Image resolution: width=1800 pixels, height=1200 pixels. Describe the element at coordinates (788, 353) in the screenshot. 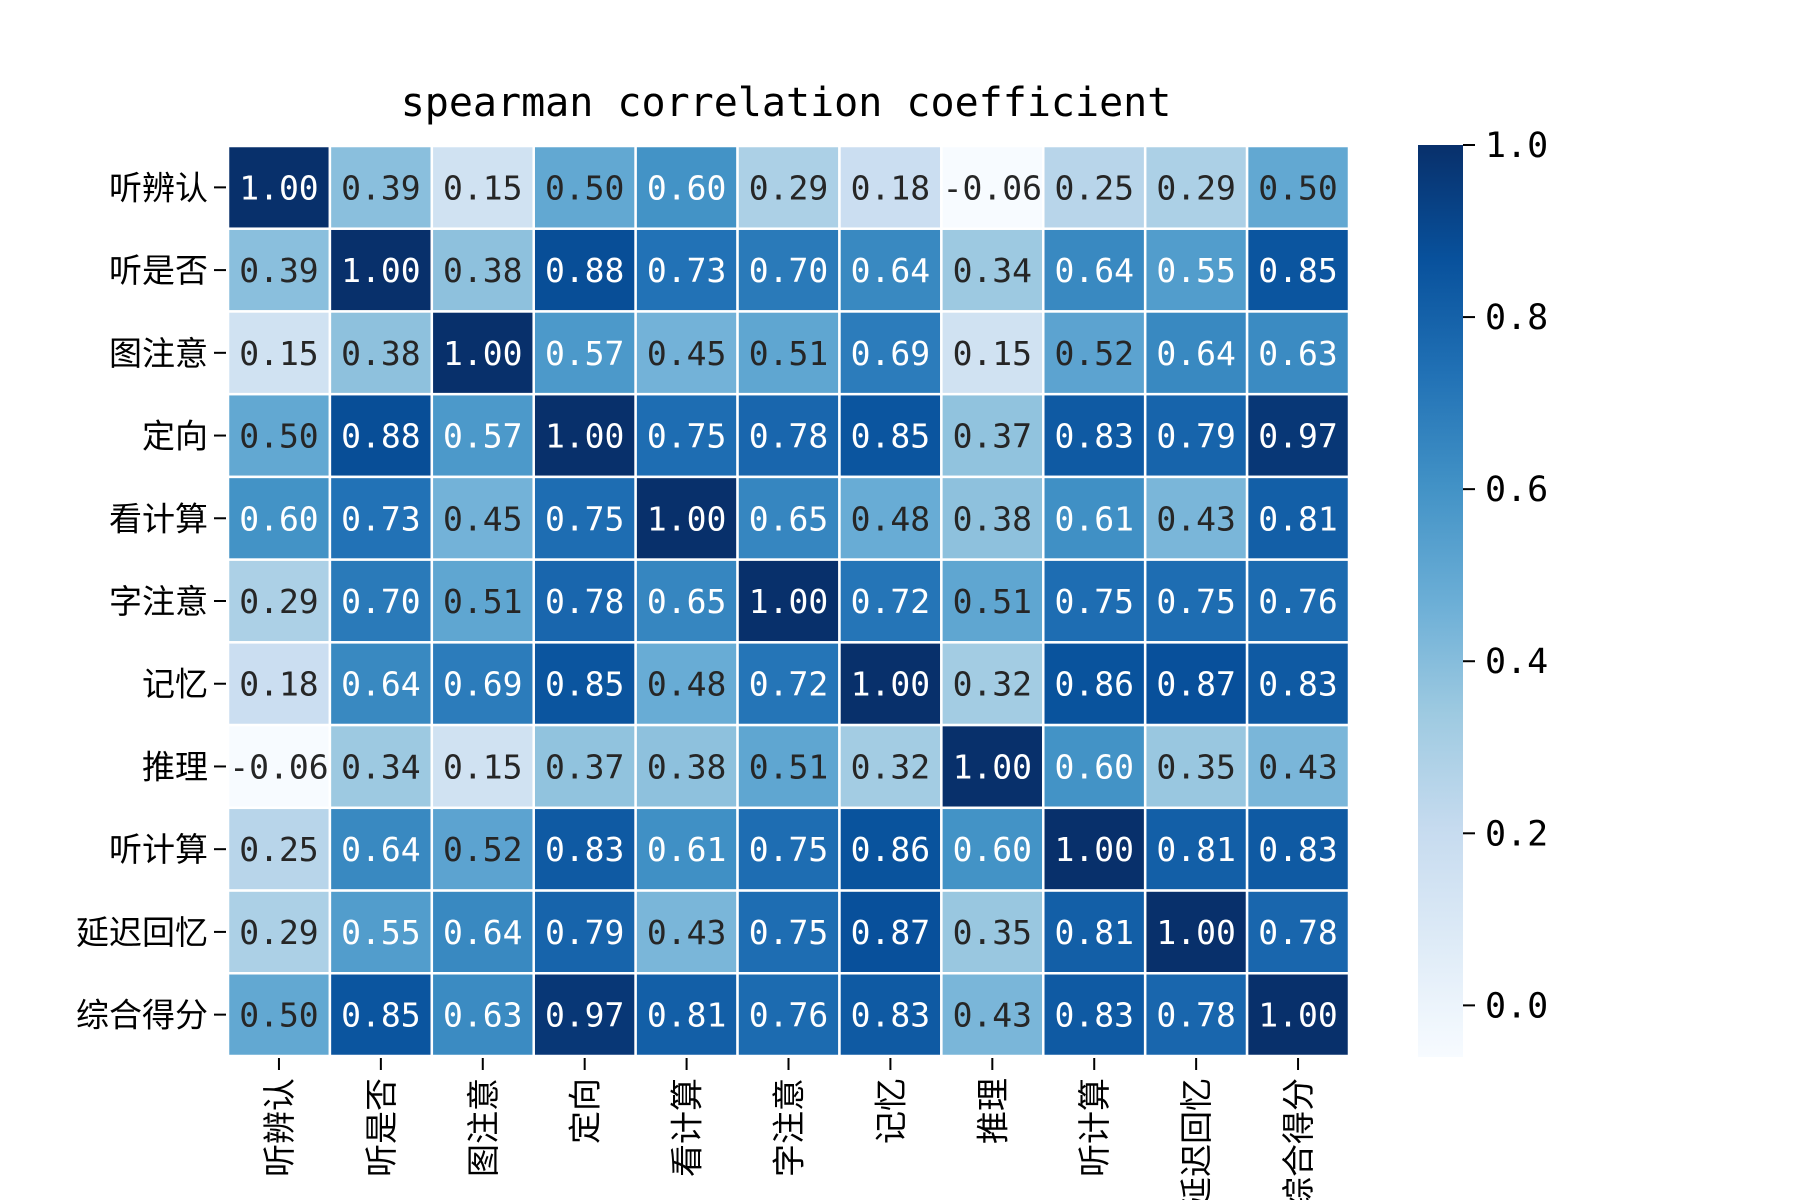

I see `cell-value-label: 0.51` at that location.